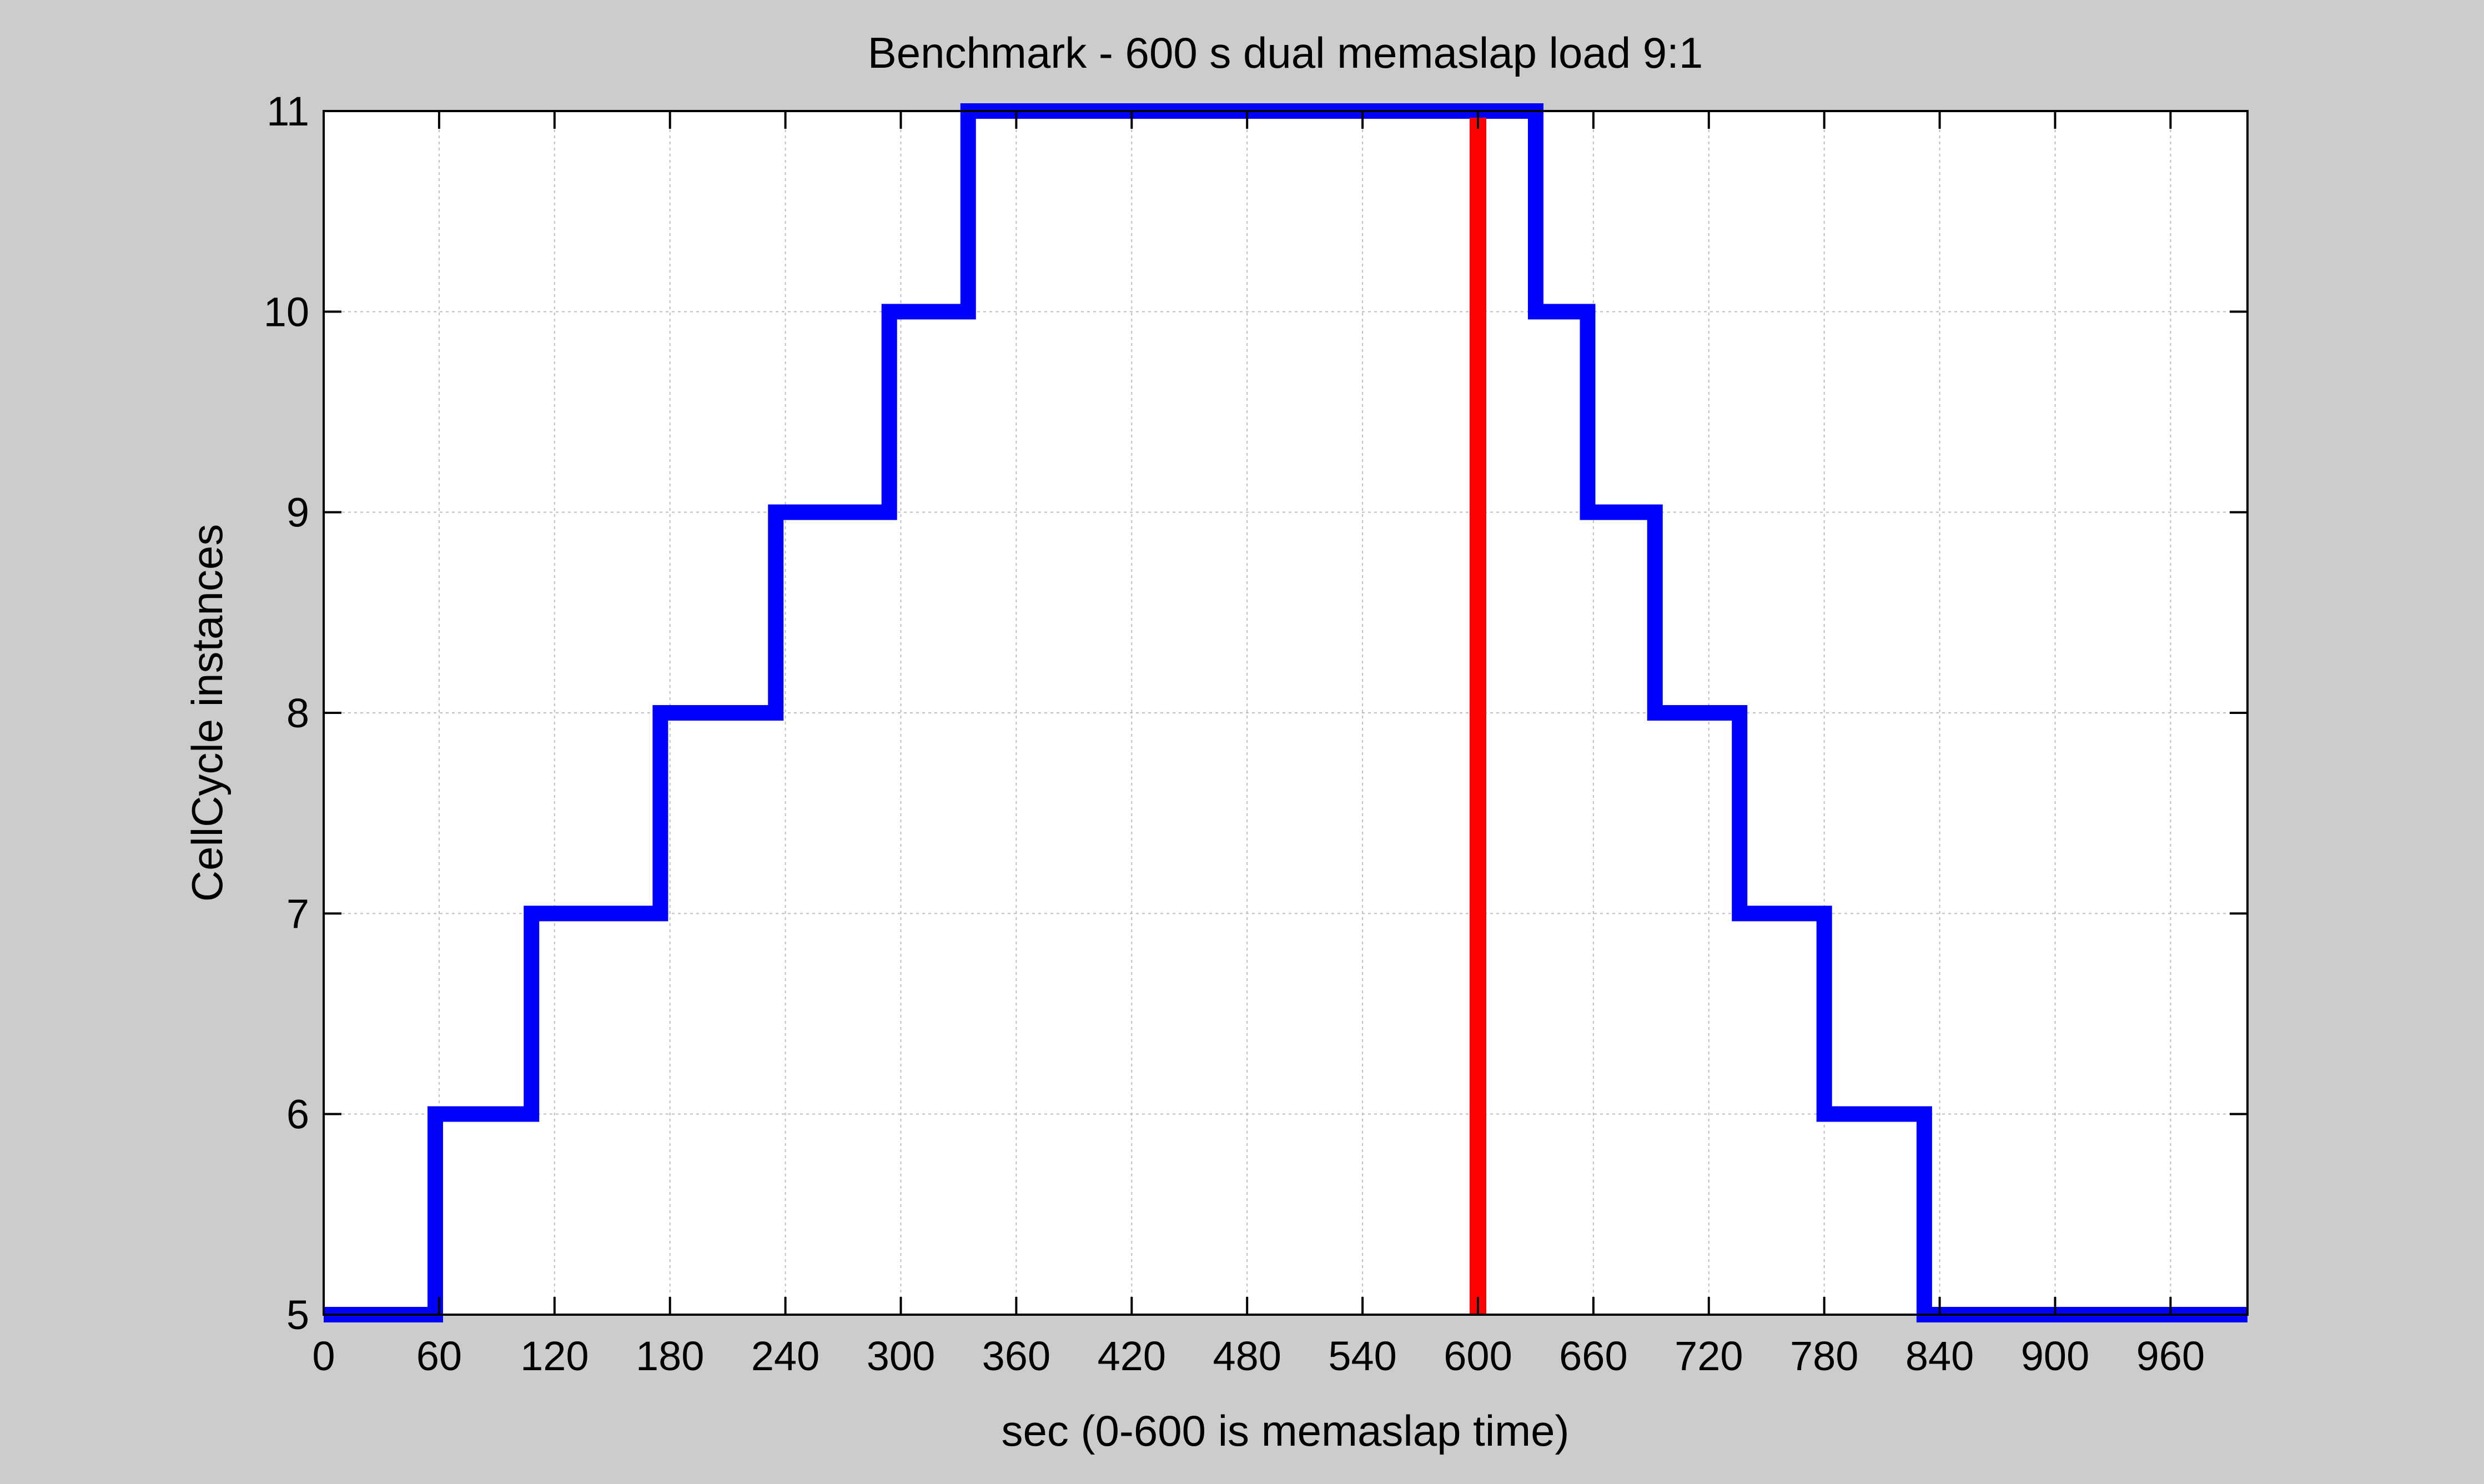  I want to click on x-tick-label: 0, so click(323, 1356).